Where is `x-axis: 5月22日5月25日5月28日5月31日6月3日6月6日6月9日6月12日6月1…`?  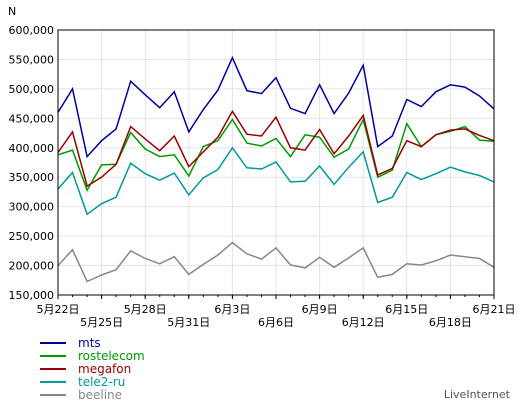 x-axis: 5月22日5月25日5月28日5月31日6月3日6月6日6月9日6月12日6月1… is located at coordinates (276, 312).